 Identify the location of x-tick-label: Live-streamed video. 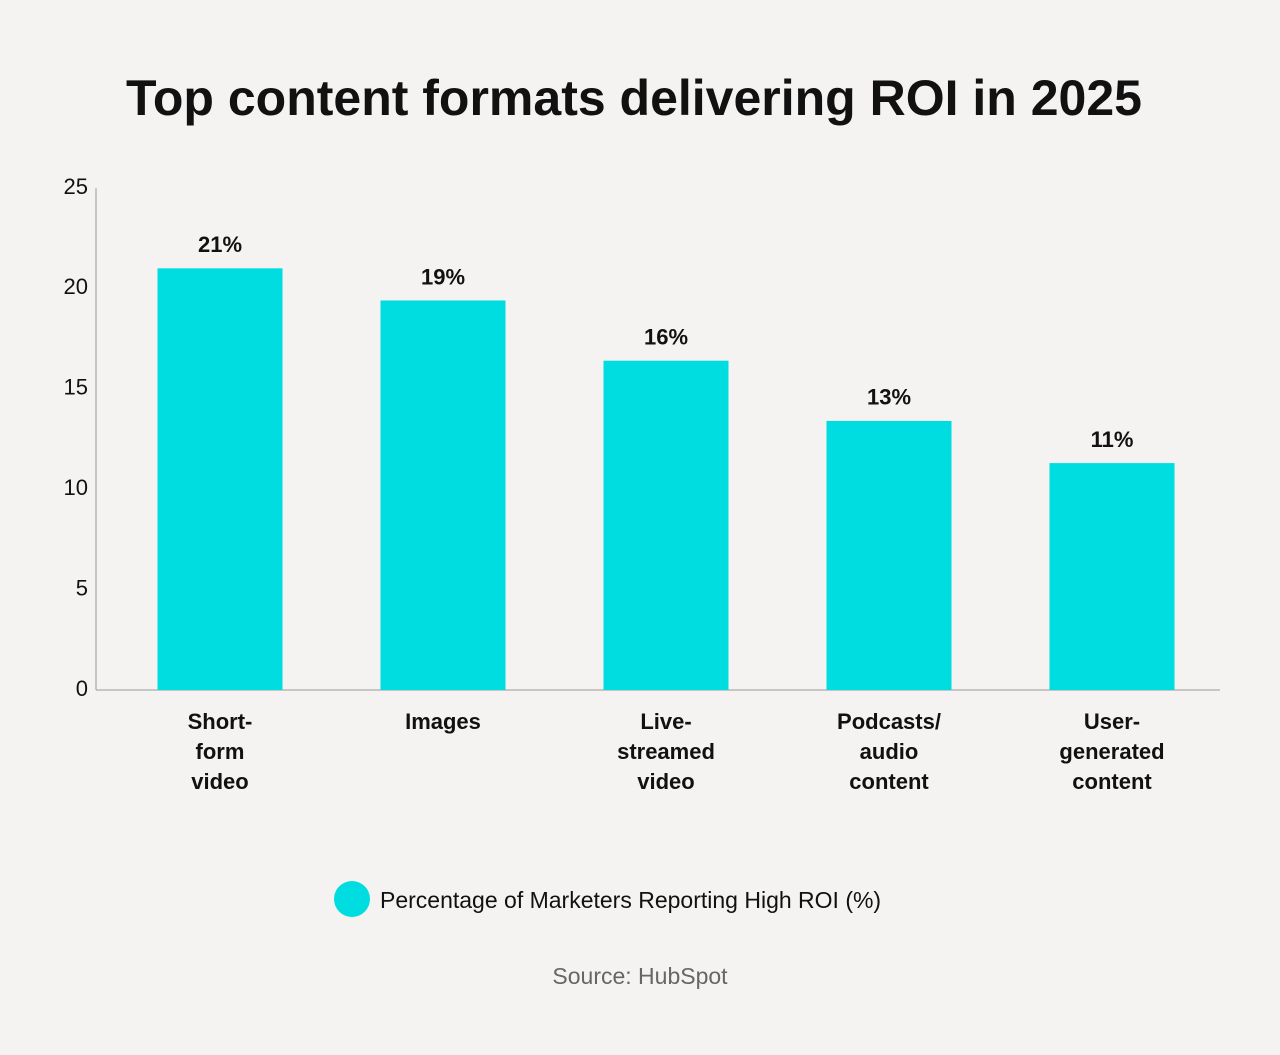
(666, 751).